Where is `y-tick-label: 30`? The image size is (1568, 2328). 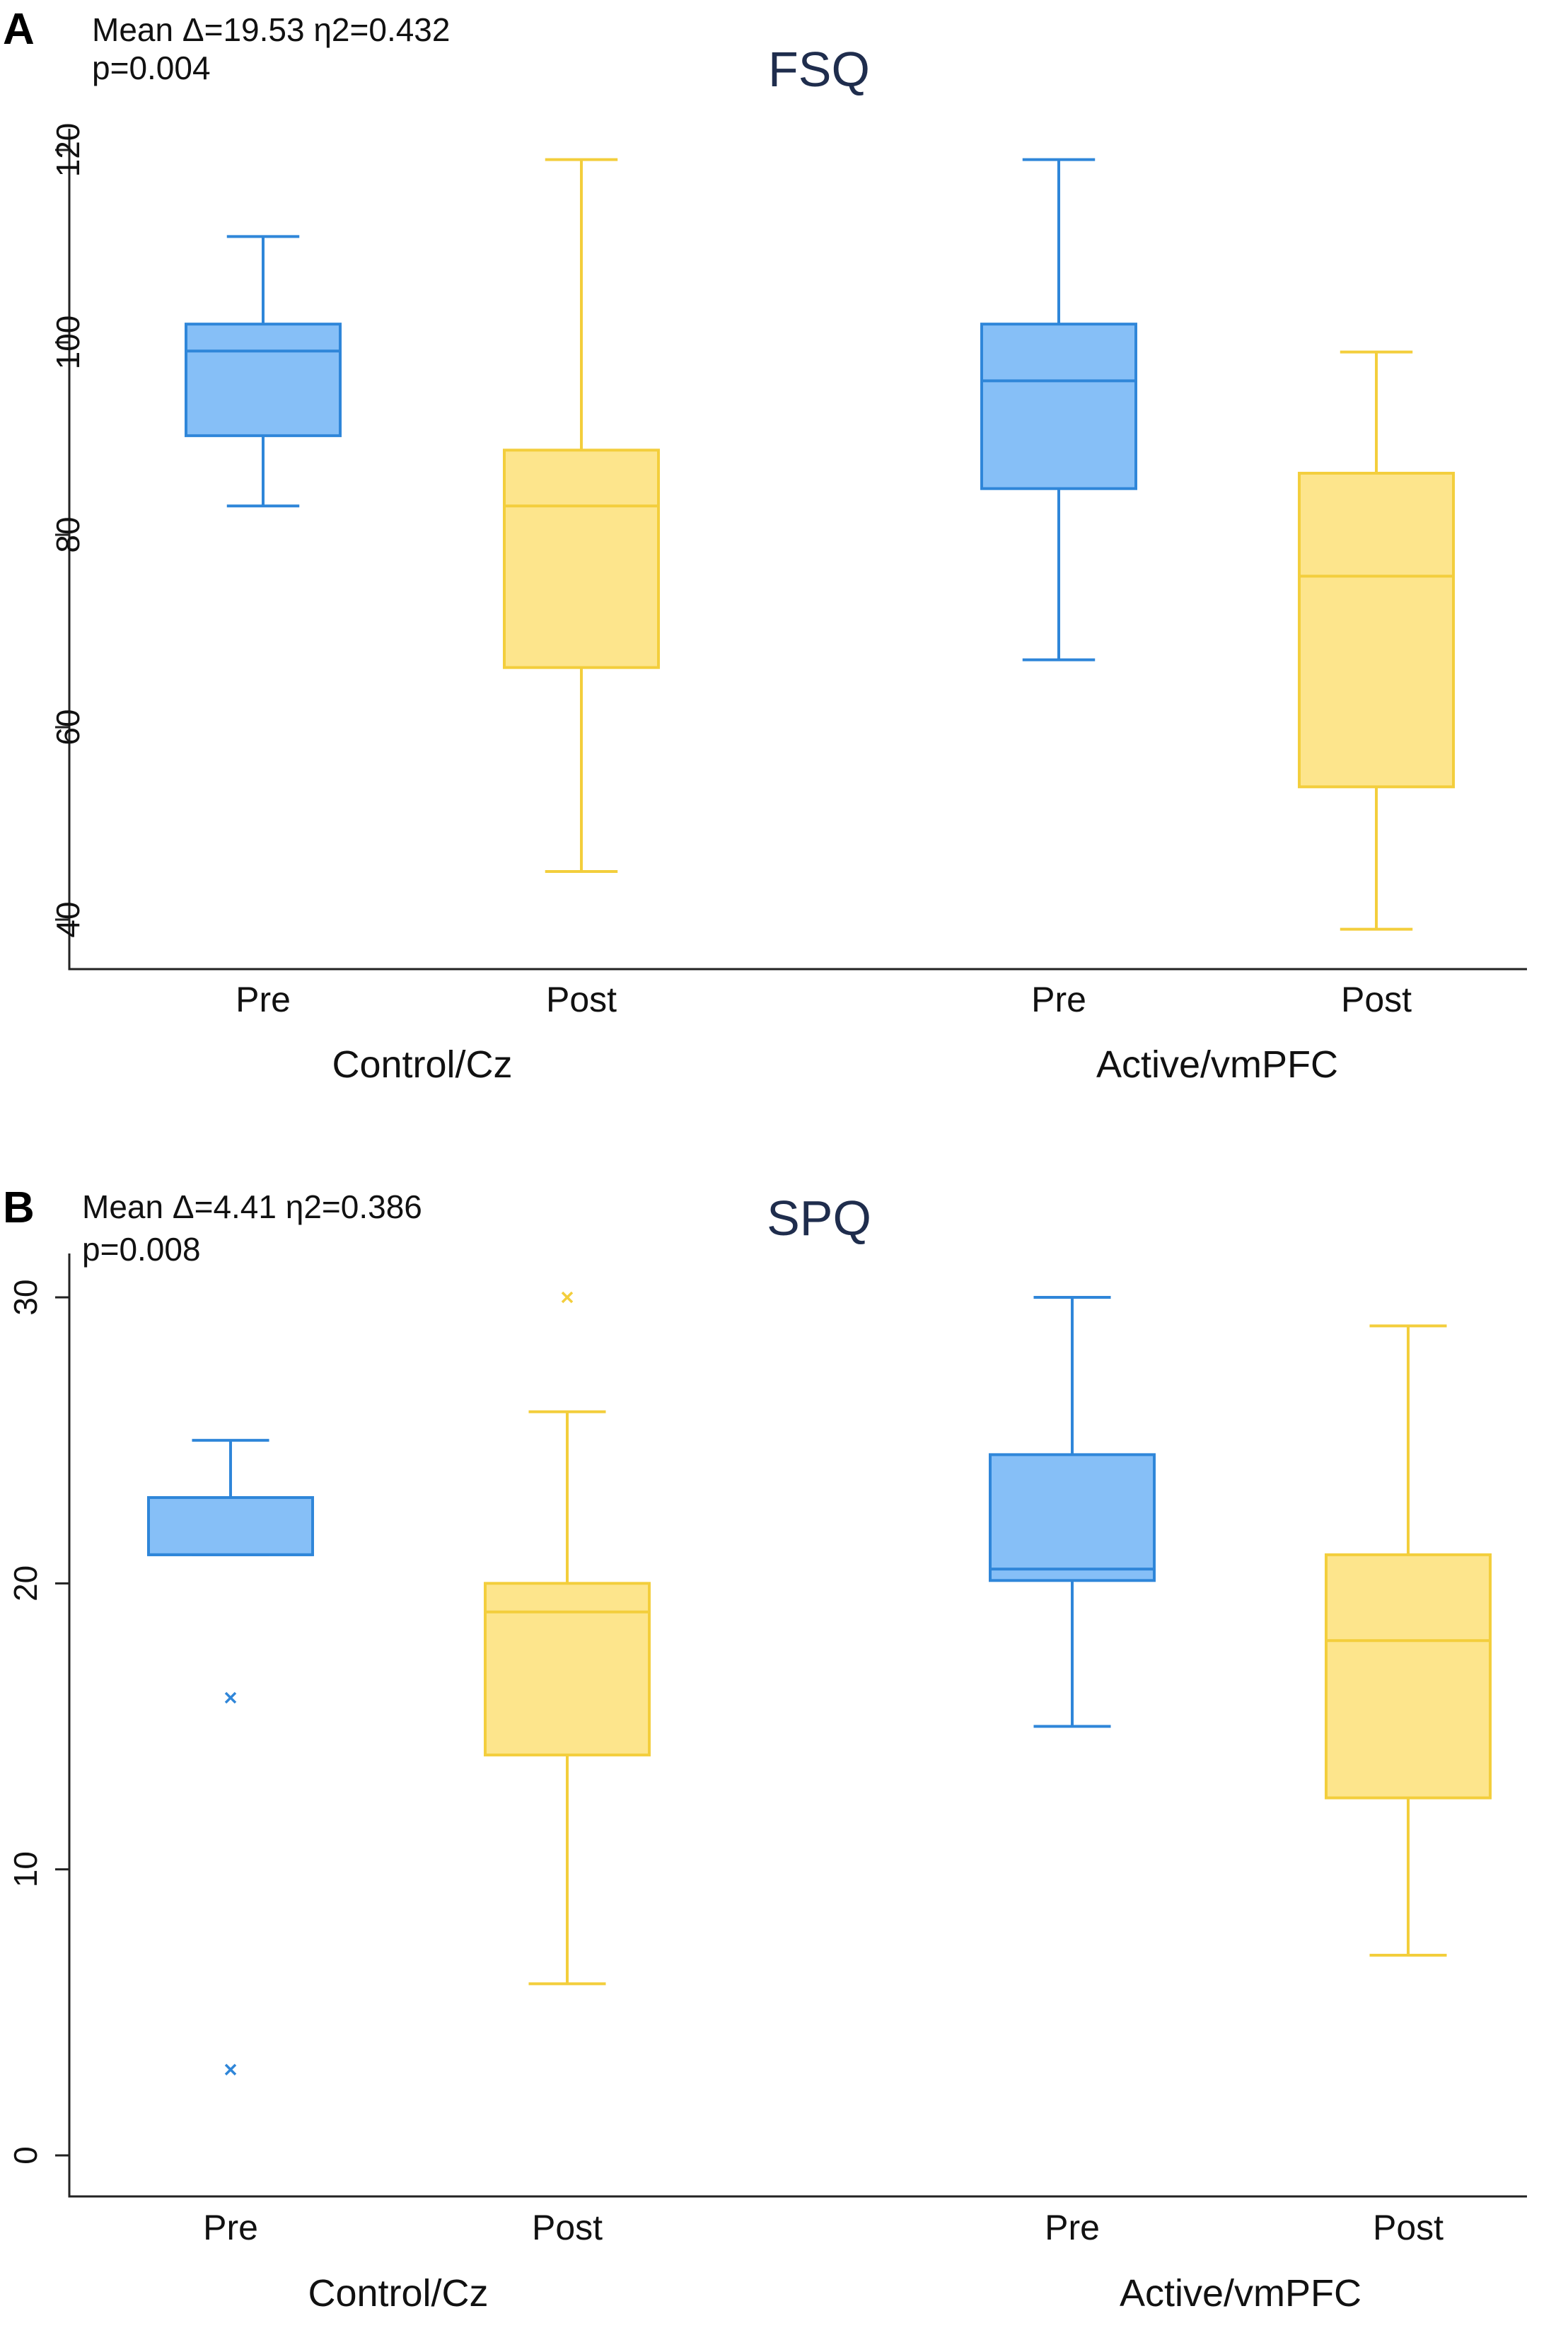
y-tick-label: 30 is located at coordinates (25, 1297).